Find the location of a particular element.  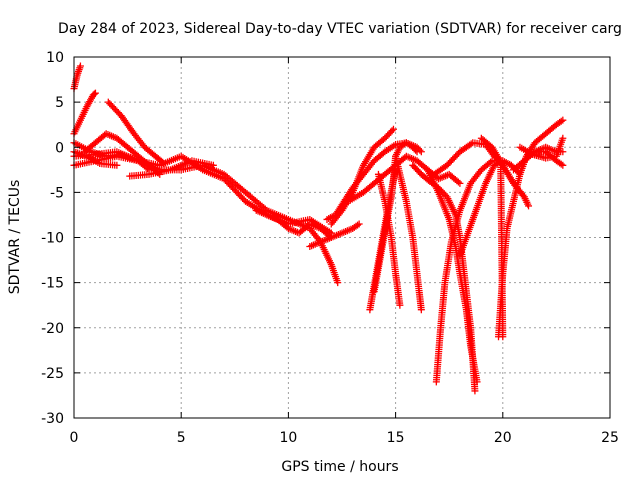

y-tick-label: -20 is located at coordinates (52, 329).